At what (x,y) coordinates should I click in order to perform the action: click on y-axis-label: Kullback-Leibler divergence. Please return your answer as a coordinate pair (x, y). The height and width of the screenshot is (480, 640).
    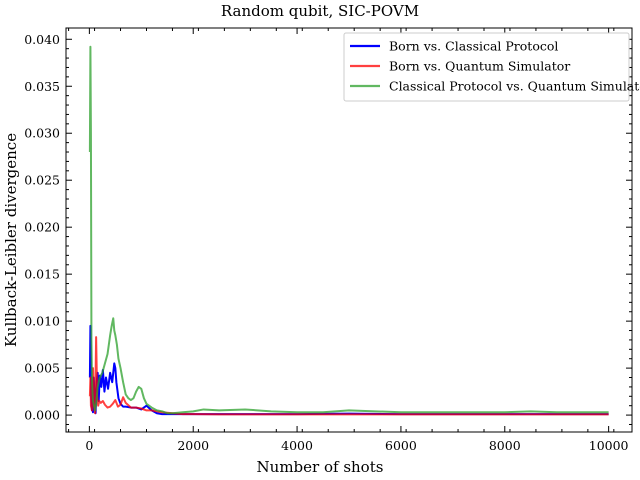
    Looking at the image, I should click on (11, 240).